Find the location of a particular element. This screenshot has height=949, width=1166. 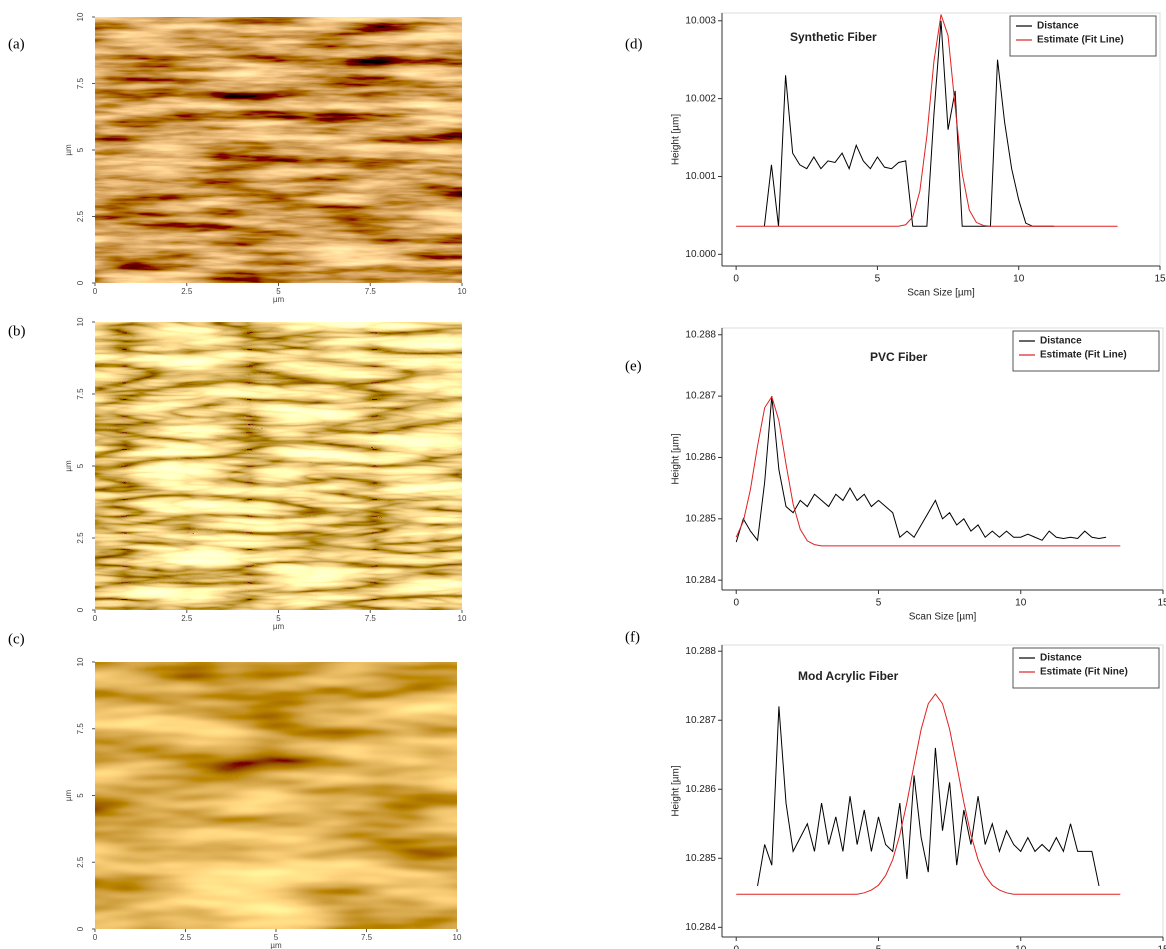

y-tick-label: 10.001 is located at coordinates (700, 176).